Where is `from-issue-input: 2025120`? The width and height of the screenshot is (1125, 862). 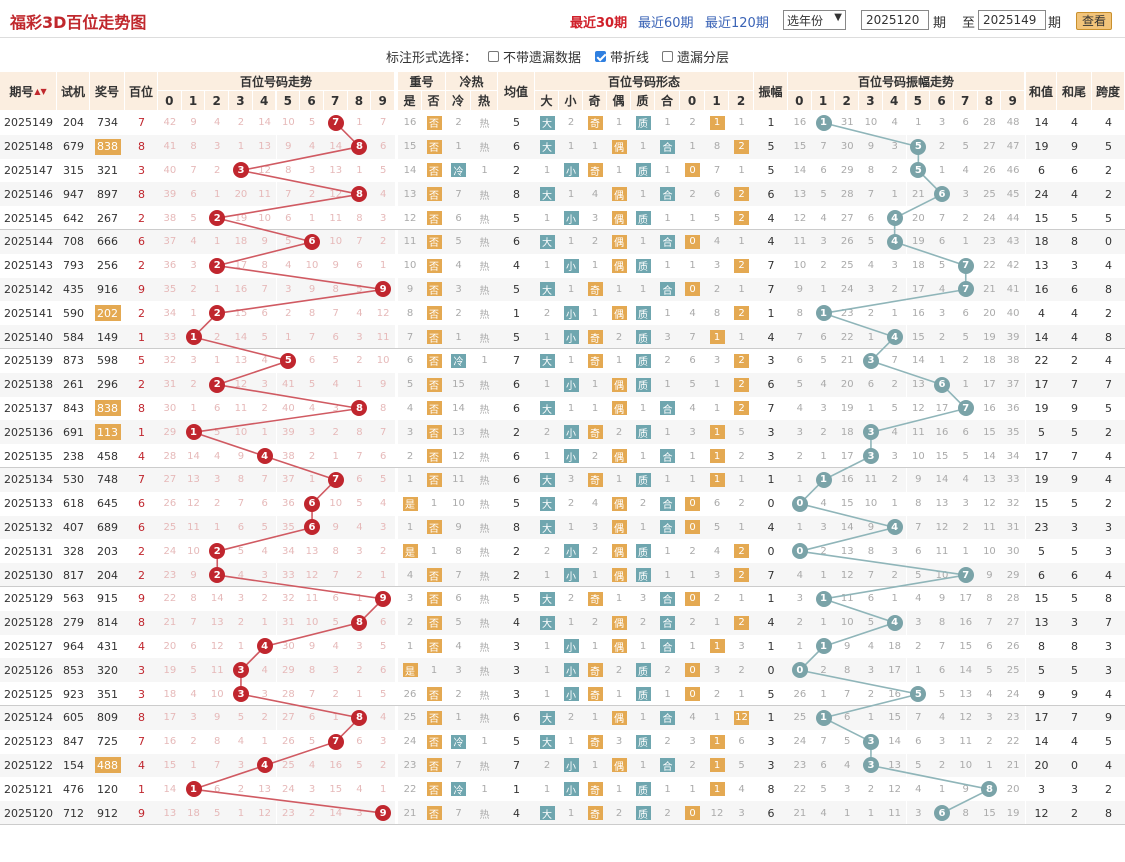
from-issue-input: 2025120 is located at coordinates (895, 20).